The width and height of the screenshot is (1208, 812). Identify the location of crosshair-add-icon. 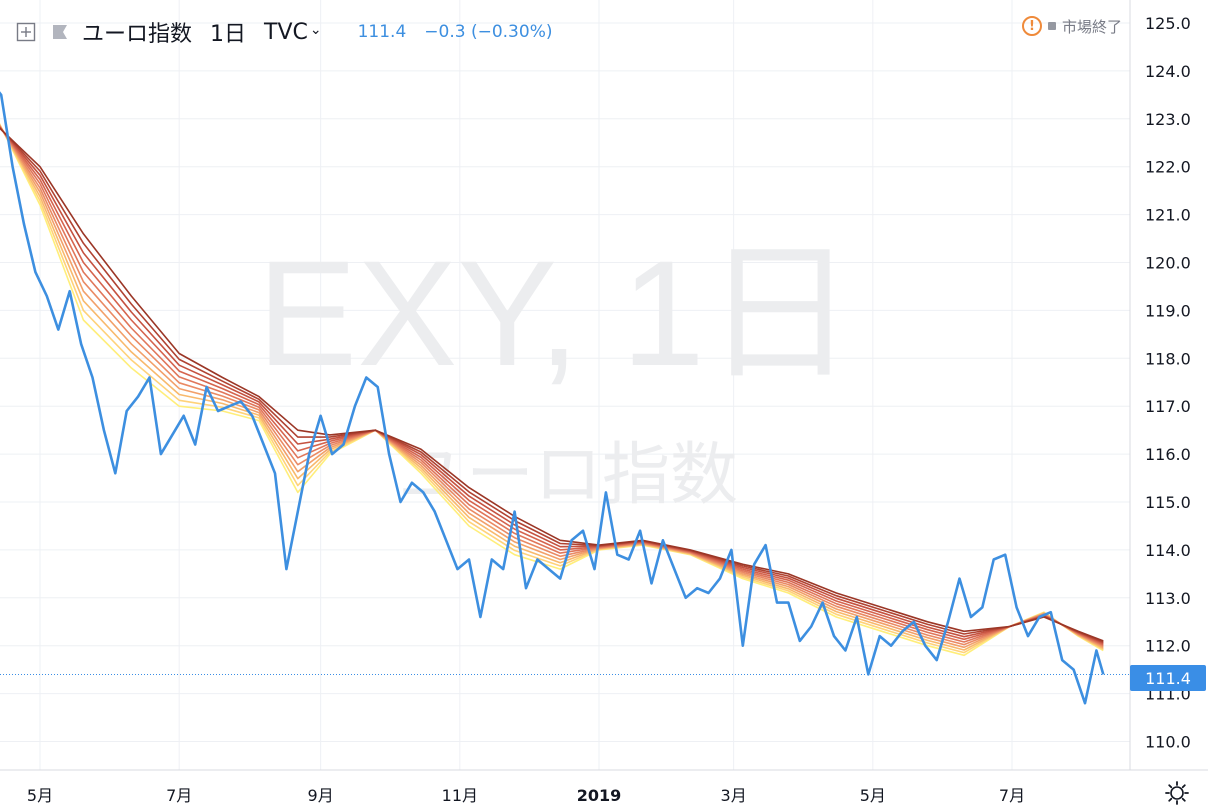
(26, 32).